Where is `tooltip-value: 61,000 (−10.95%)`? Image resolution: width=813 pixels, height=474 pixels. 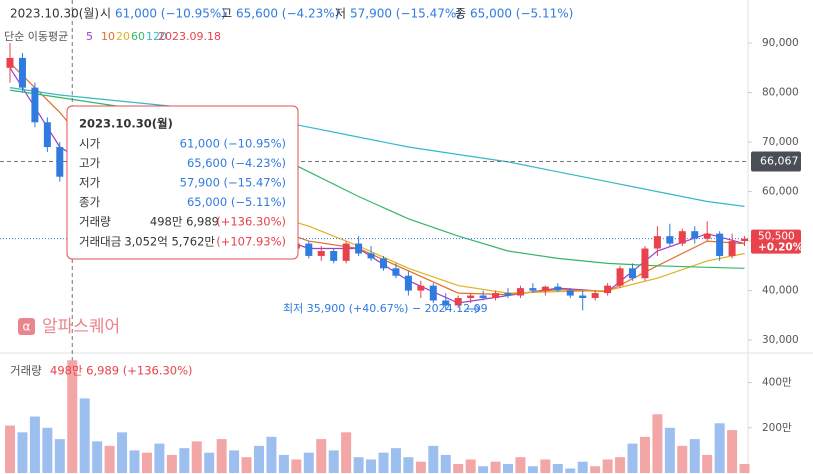
tooltip-value: 61,000 (−10.95%) is located at coordinates (233, 144).